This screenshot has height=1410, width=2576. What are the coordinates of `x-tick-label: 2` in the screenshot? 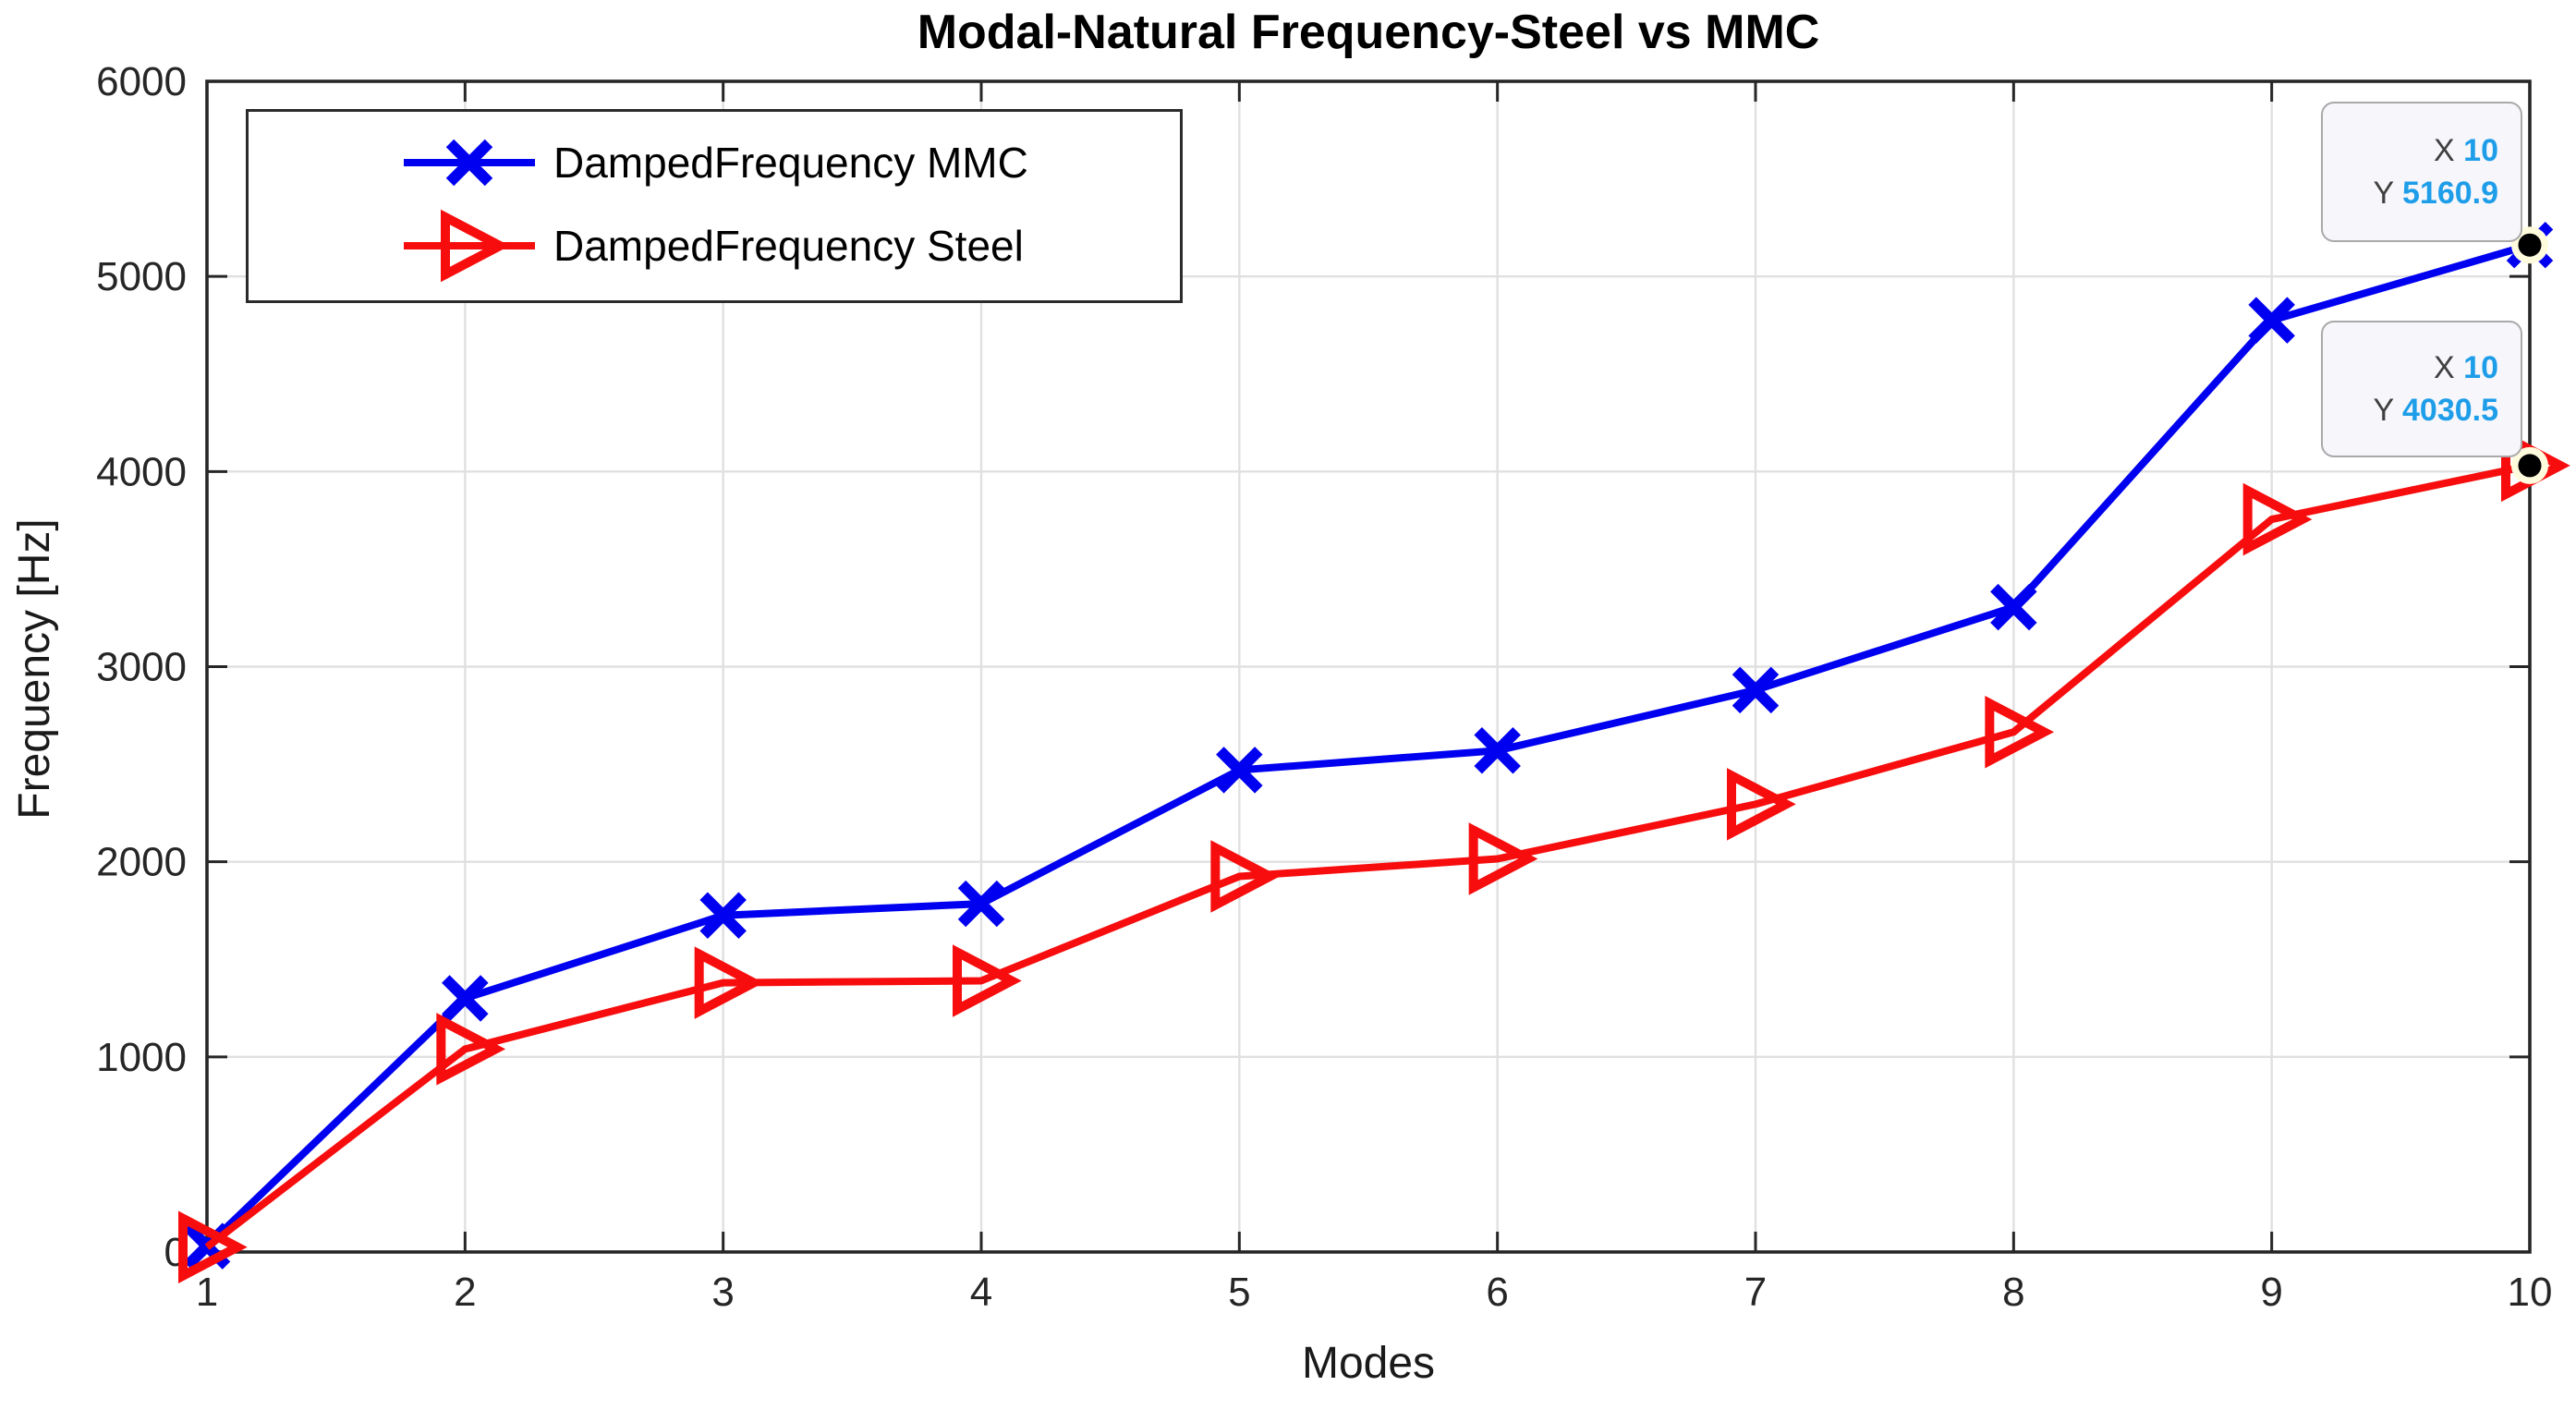 It's located at (465, 1292).